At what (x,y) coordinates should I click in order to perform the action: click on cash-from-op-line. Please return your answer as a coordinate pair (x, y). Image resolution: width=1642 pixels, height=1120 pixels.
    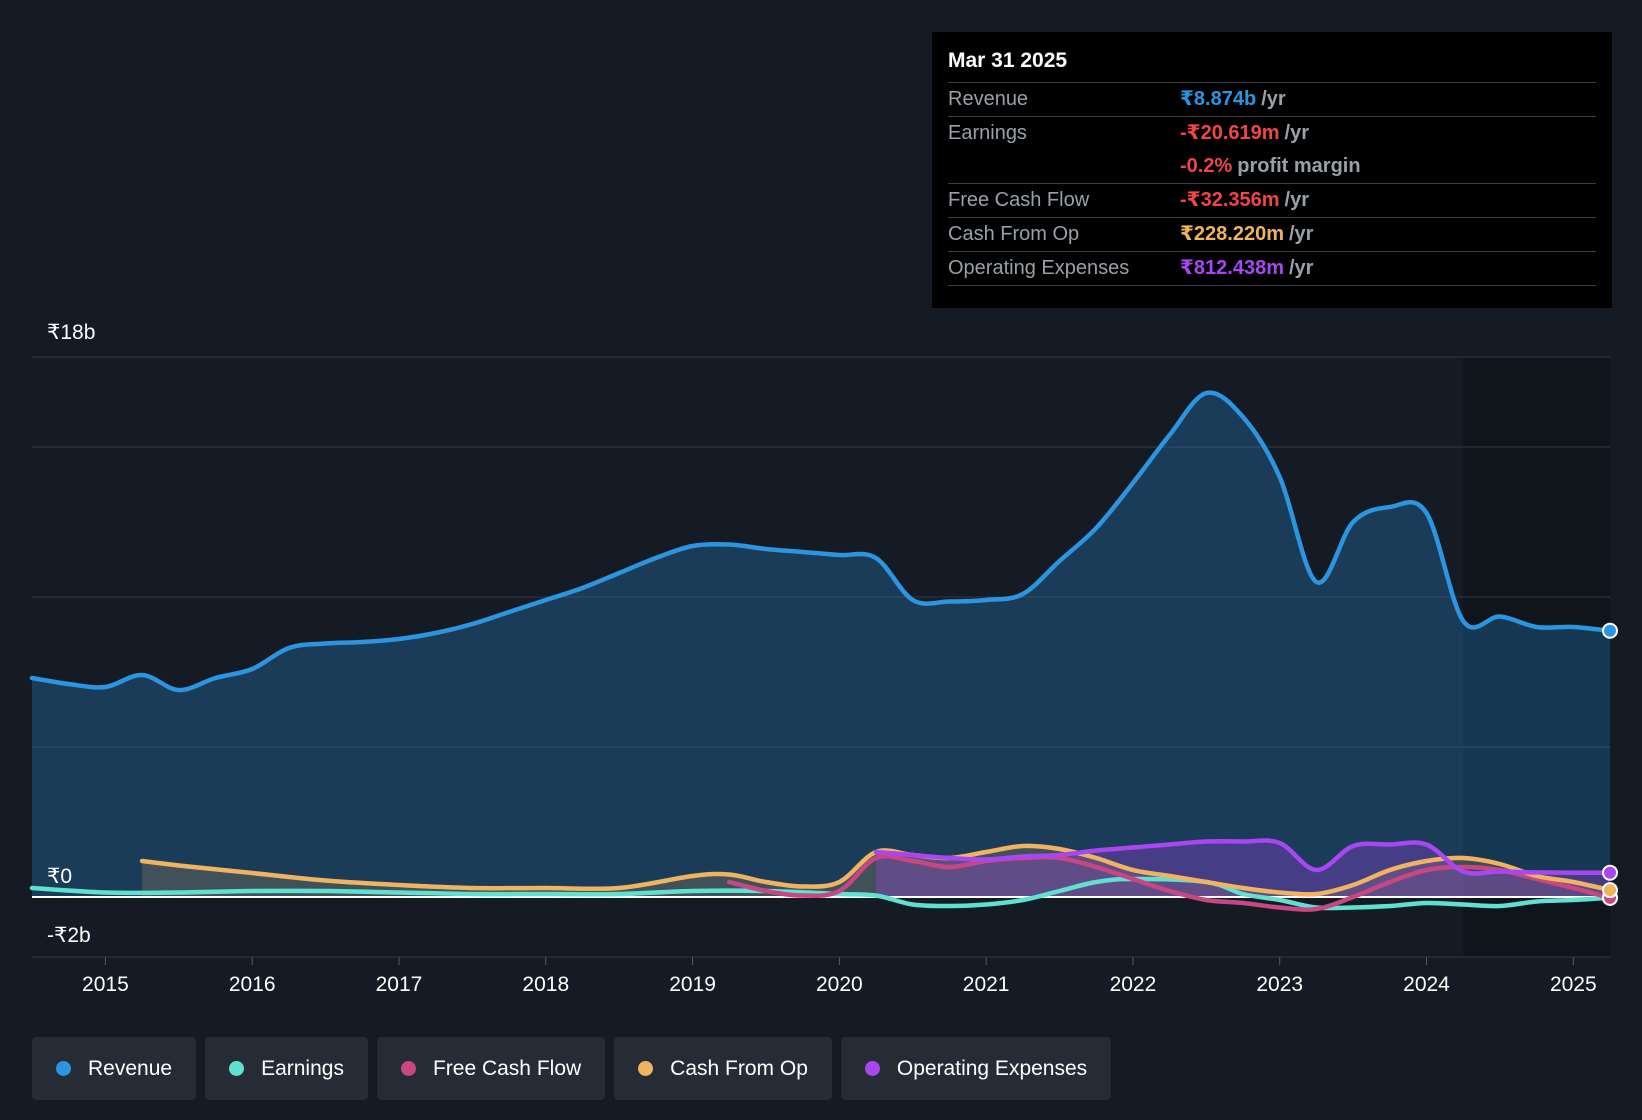
    Looking at the image, I should click on (876, 870).